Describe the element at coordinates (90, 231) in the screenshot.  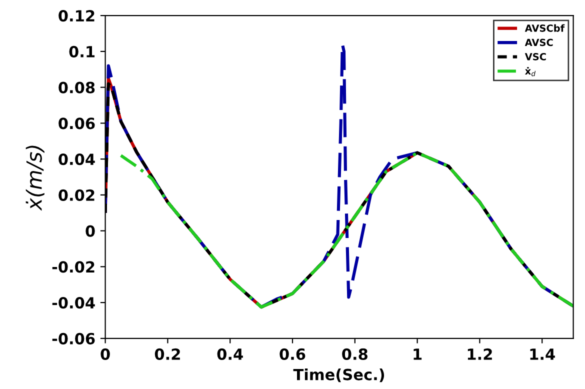
I see `y-tick-label: 0` at that location.